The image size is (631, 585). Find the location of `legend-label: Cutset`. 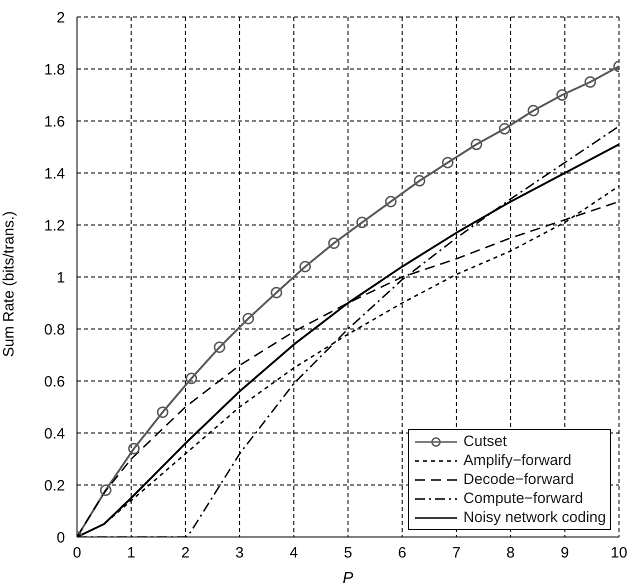

legend-label: Cutset is located at coordinates (485, 441).